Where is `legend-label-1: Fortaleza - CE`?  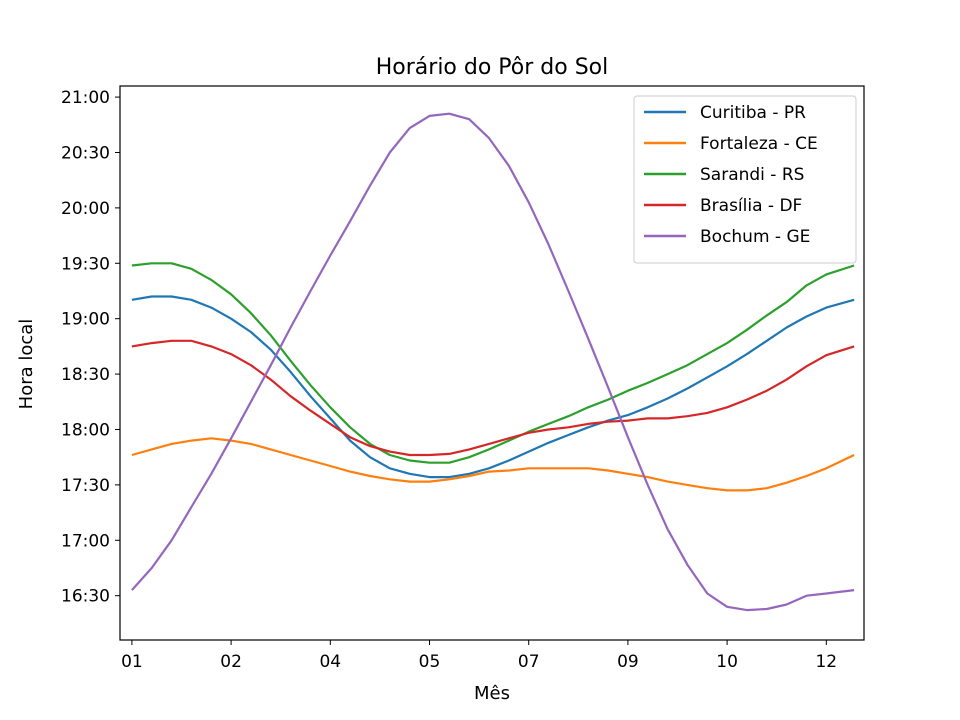
legend-label-1: Fortaleza - CE is located at coordinates (759, 144).